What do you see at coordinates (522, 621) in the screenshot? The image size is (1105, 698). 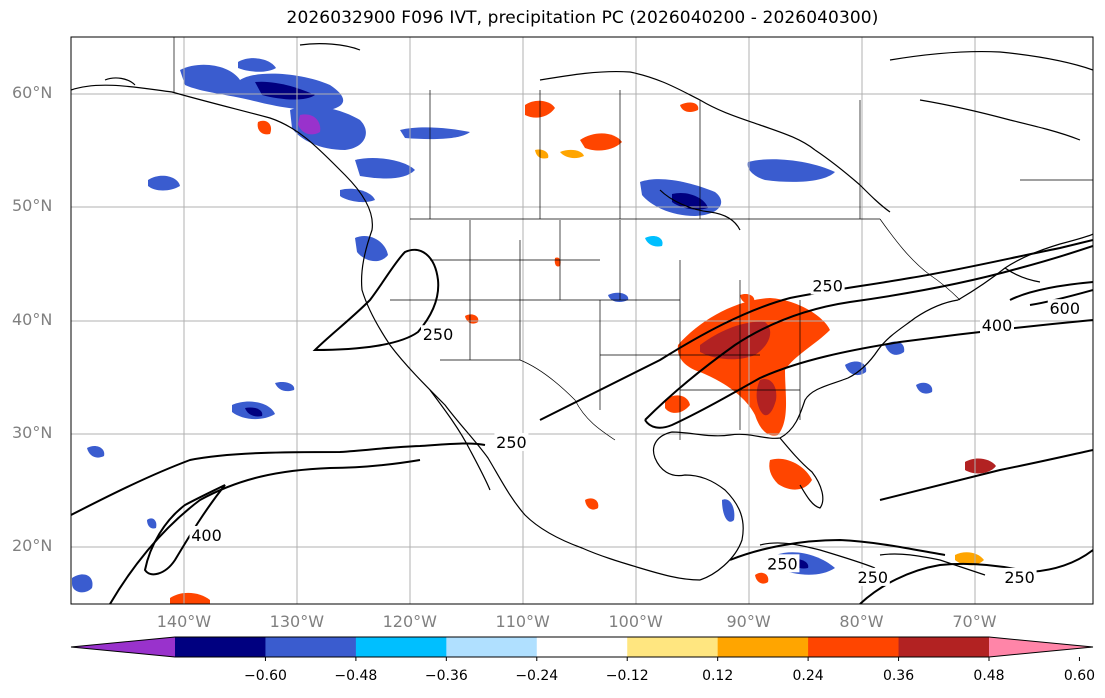 I see `lon-label: 110°W` at bounding box center [522, 621].